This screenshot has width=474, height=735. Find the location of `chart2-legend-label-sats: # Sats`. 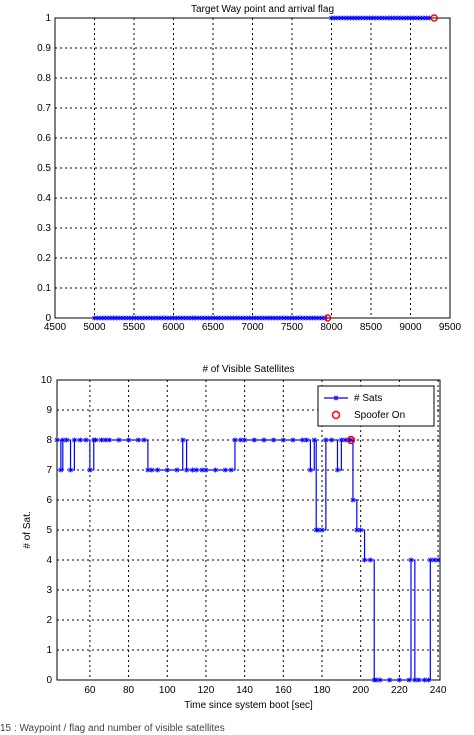

chart2-legend-label-sats: # Sats is located at coordinates (368, 398).